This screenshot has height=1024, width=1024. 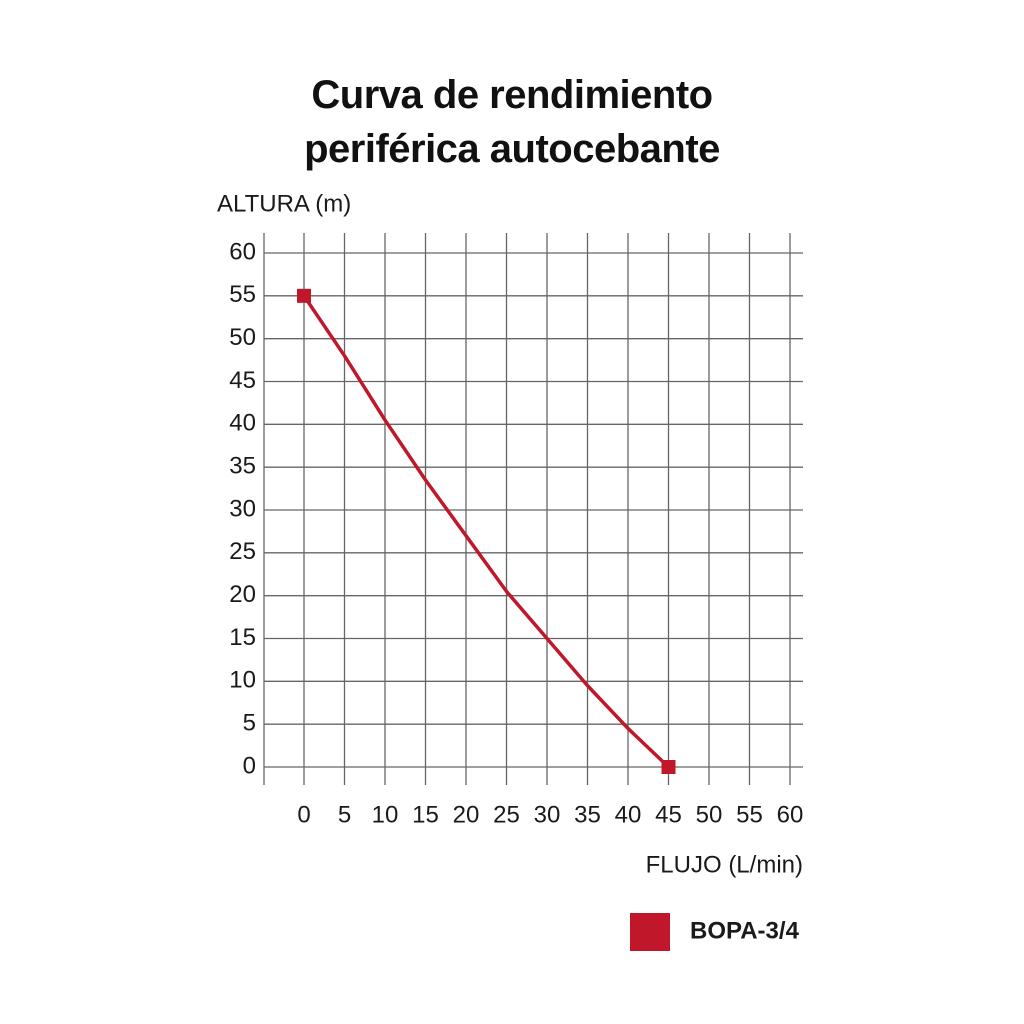 What do you see at coordinates (242, 551) in the screenshot?
I see `y-tick-label: 25` at bounding box center [242, 551].